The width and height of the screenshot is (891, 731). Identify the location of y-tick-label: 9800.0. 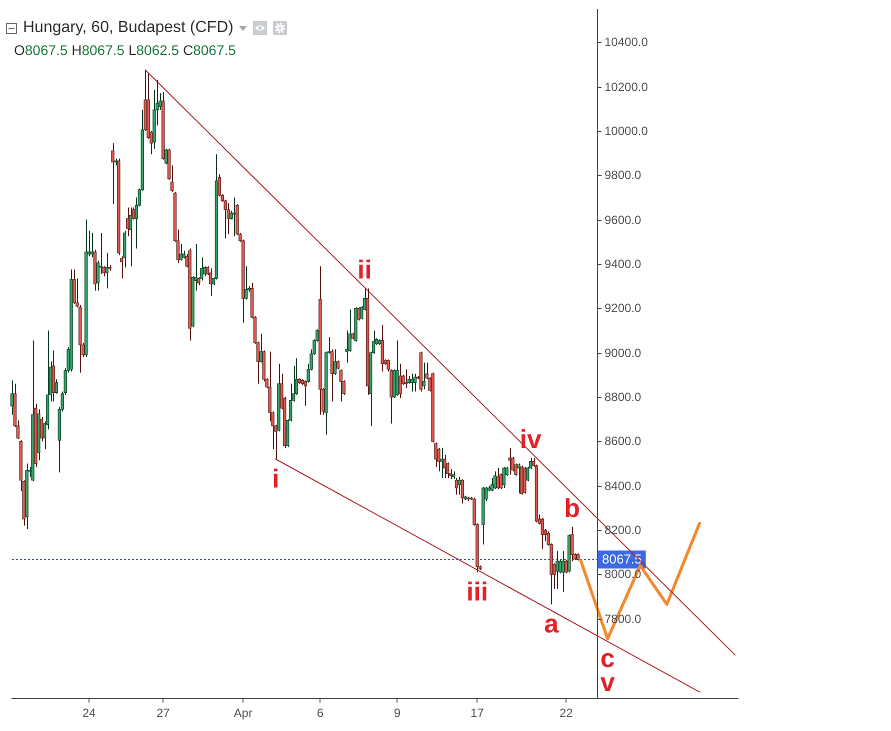
(623, 175).